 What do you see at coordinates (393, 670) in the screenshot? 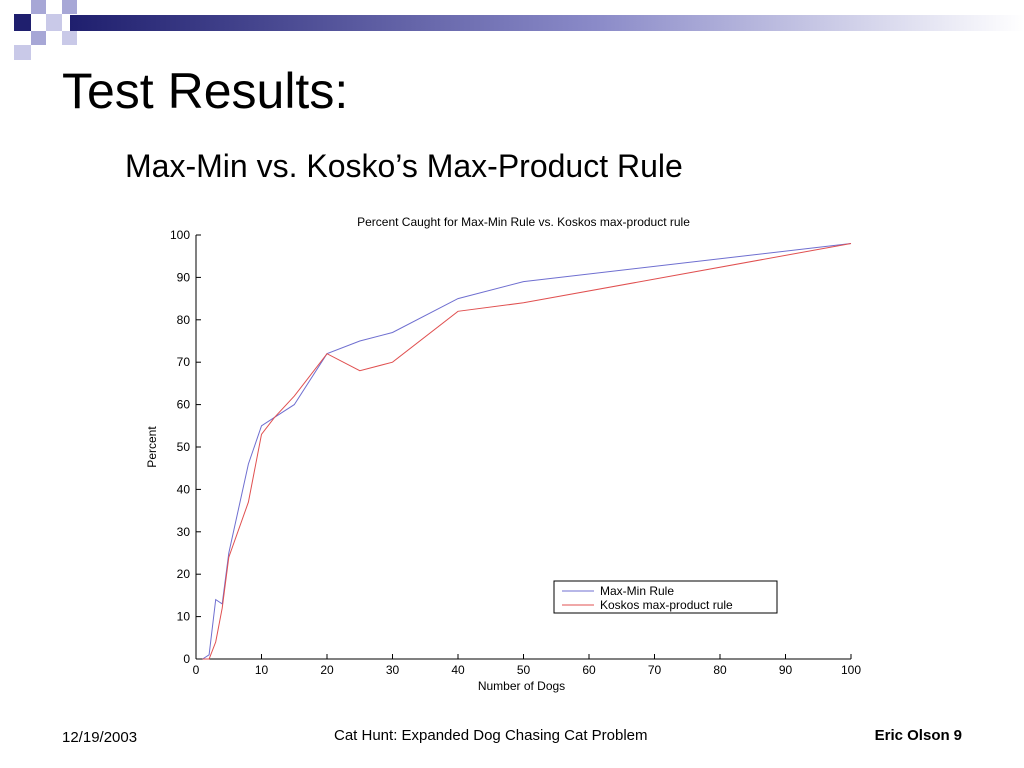
I see `x-tick-label: 30` at bounding box center [393, 670].